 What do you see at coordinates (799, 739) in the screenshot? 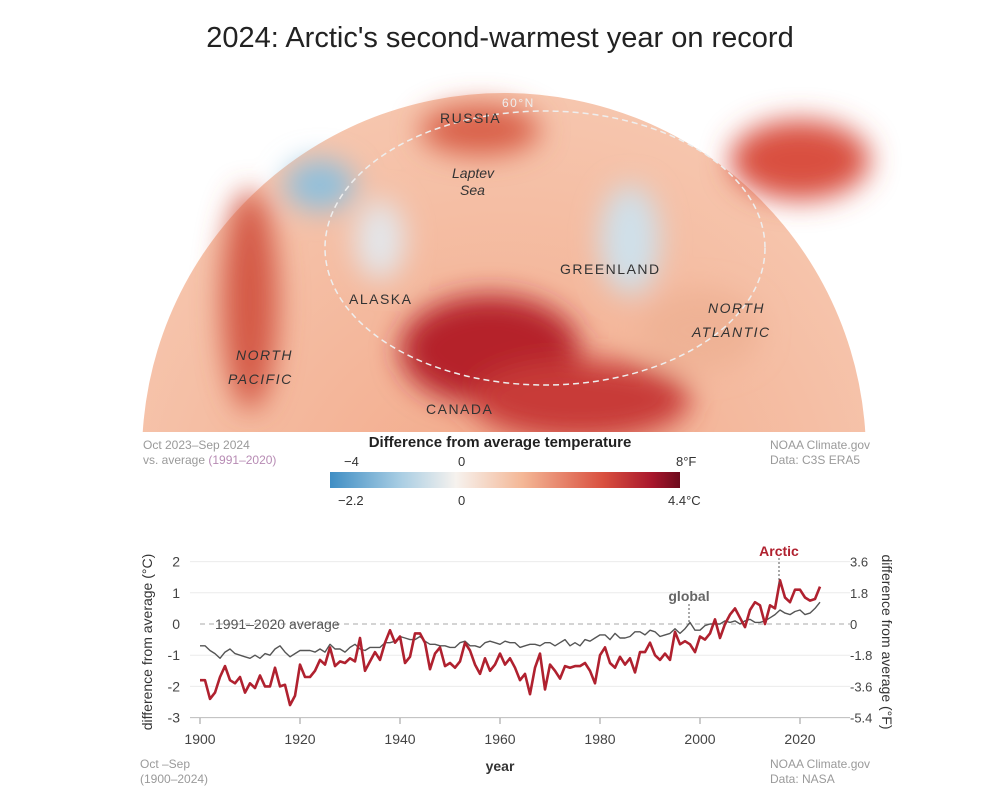
I see `x-tick-label: 2020` at bounding box center [799, 739].